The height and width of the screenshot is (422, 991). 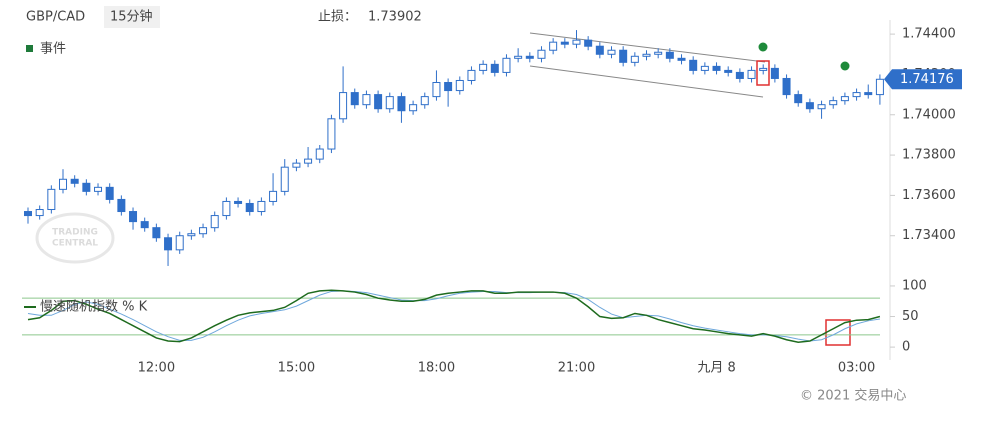 I want to click on symbol: GBP/CAD, so click(x=55, y=17).